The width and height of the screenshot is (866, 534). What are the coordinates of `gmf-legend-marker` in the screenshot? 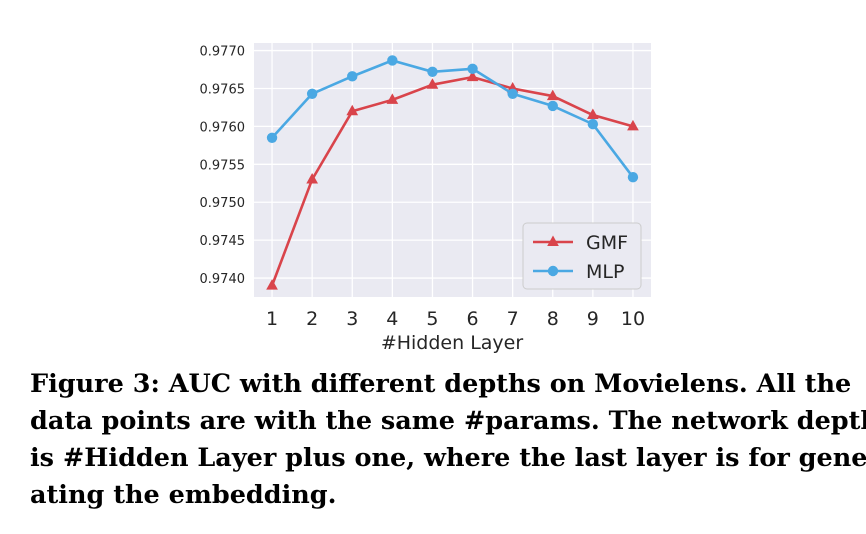 It's located at (553, 241).